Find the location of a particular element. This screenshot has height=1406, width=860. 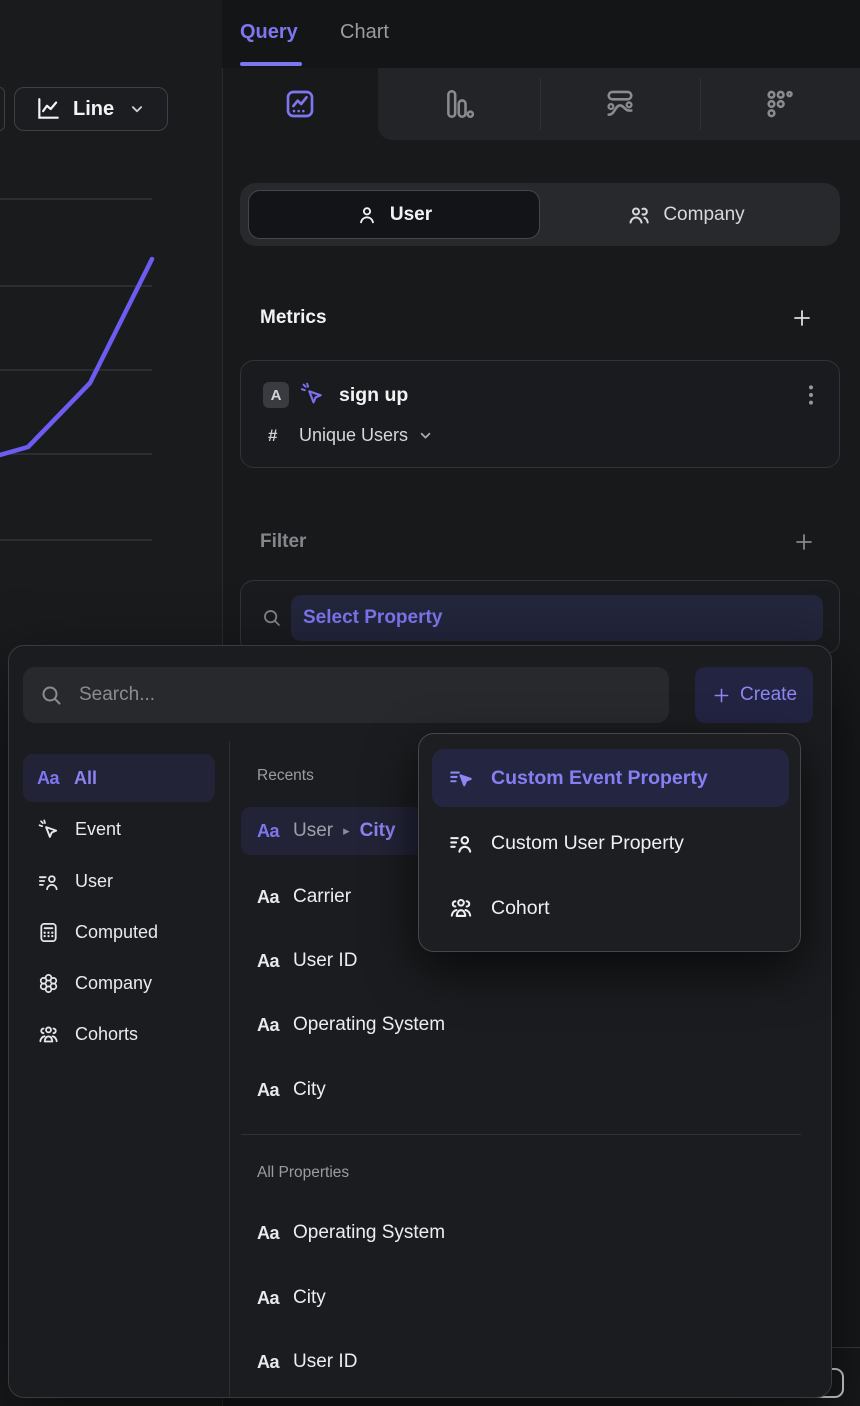

breadcrumb-caret-icon: ▸ is located at coordinates (346, 830).